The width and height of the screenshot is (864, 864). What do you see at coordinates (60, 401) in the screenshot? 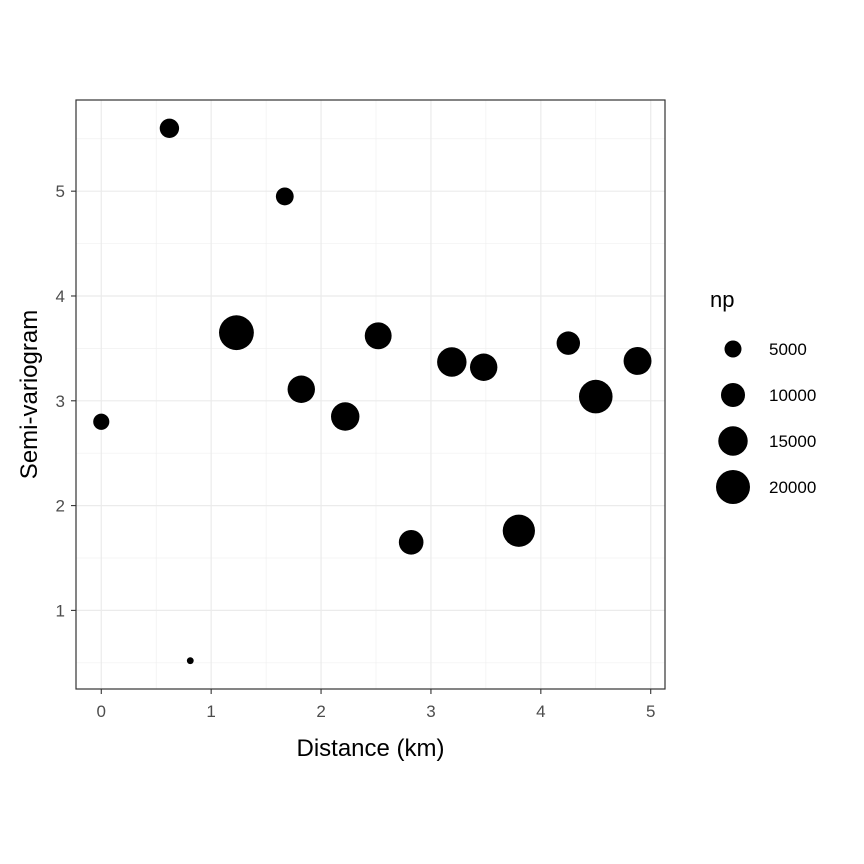
I see `y-tick-label: 3` at bounding box center [60, 401].